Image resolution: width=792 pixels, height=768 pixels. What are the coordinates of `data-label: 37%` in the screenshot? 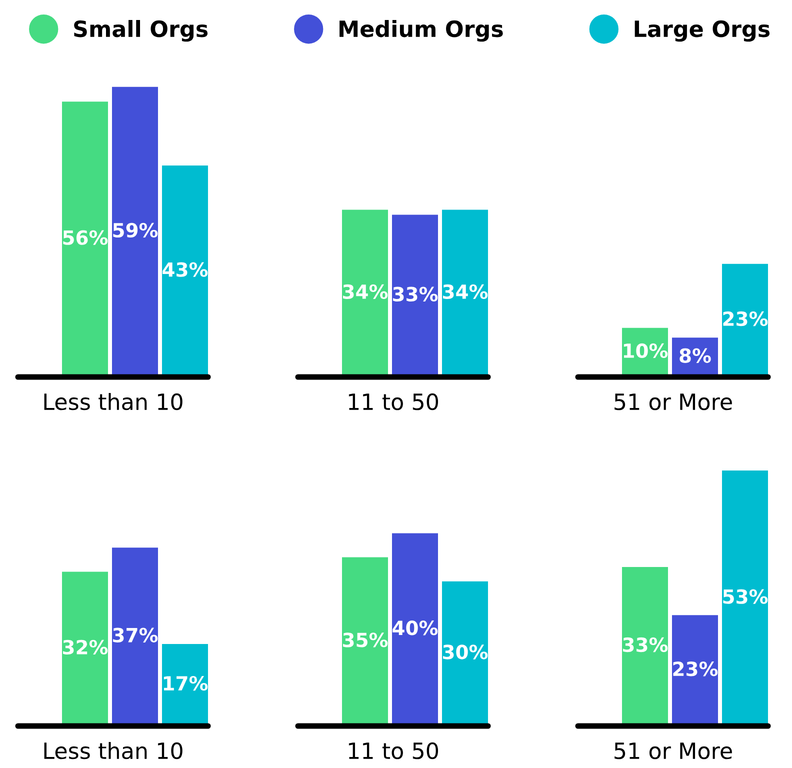 It's located at (135, 635).